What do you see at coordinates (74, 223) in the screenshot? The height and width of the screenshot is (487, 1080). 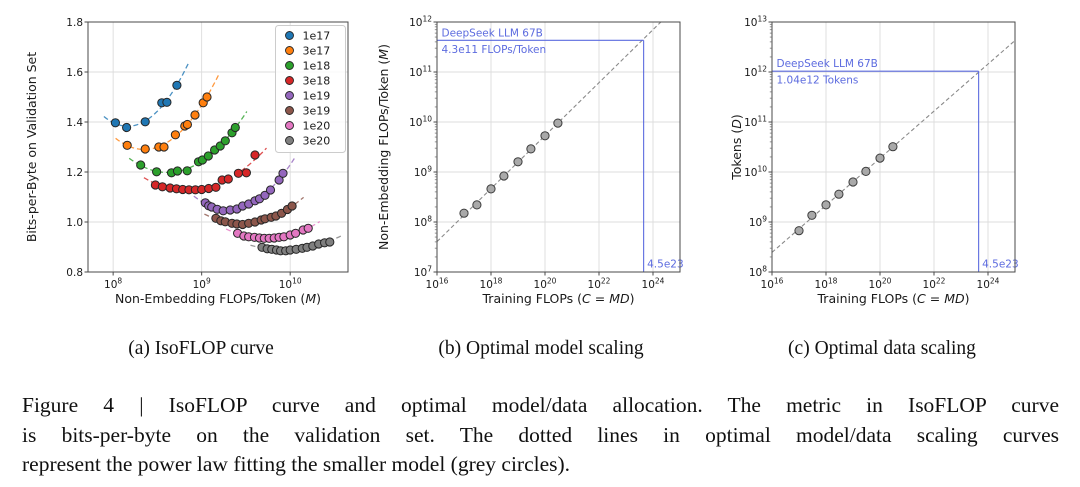 I see `svg-text: 1.0` at bounding box center [74, 223].